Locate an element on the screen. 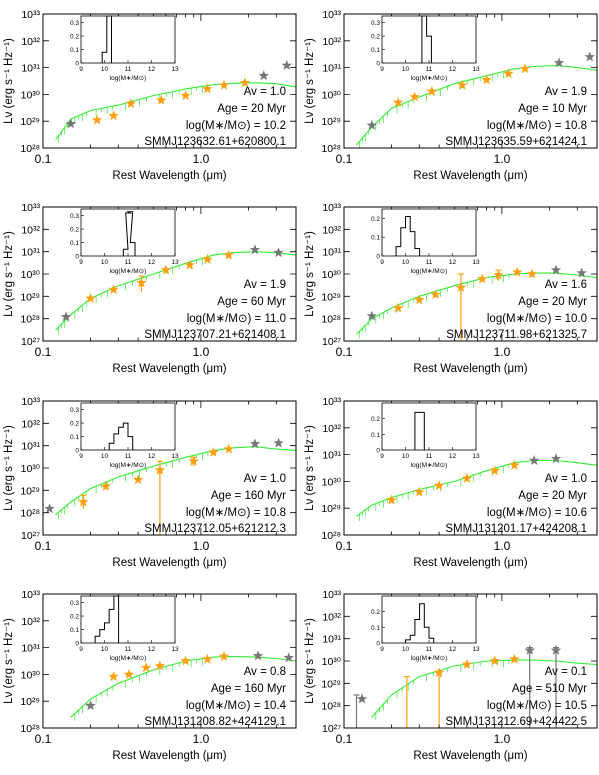 This screenshot has height=775, width=599. age-value: Age = 10 Myr is located at coordinates (552, 109).